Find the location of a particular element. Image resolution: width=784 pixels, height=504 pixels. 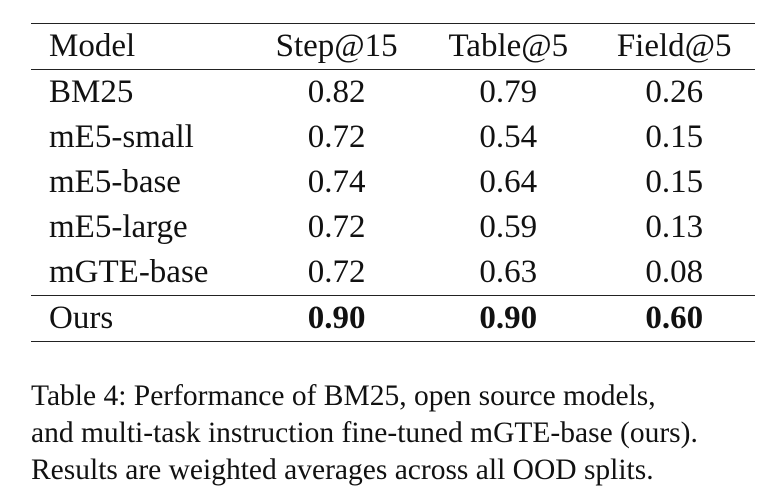

model-name-cell: mE5-base is located at coordinates (115, 182).